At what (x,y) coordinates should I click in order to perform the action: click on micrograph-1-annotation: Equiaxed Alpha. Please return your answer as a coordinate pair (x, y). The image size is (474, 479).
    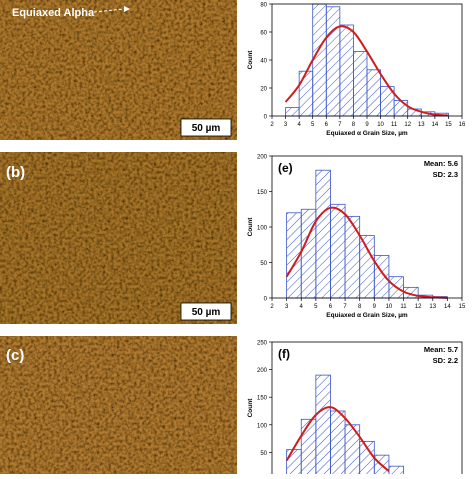
    Looking at the image, I should click on (53, 13).